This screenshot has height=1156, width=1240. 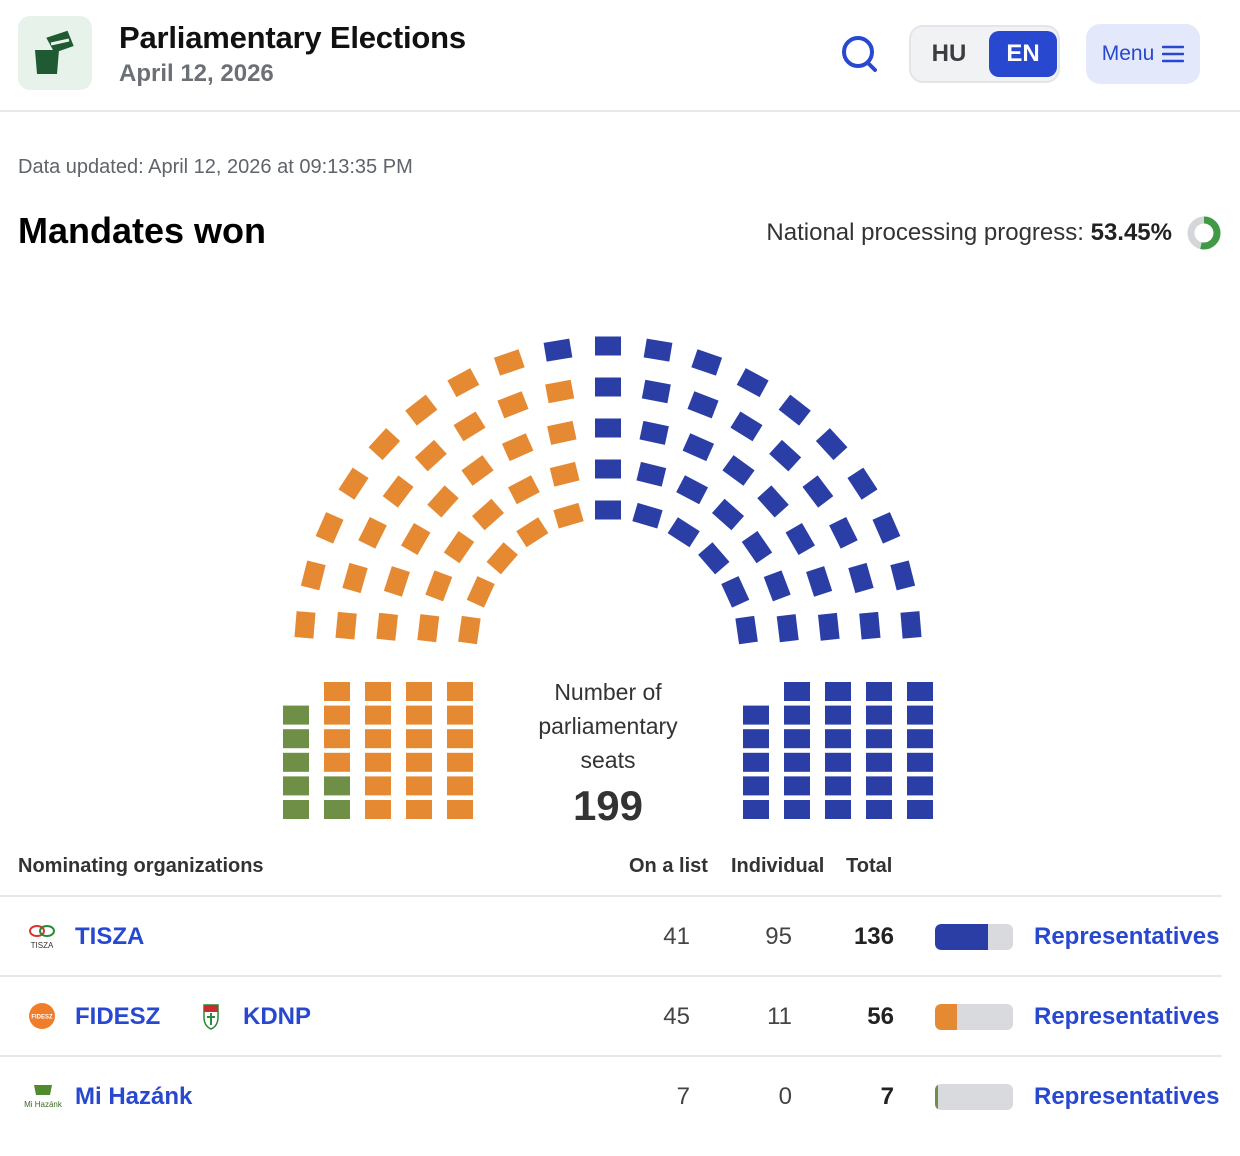 I want to click on language-switch: HU EN, so click(x=984, y=54).